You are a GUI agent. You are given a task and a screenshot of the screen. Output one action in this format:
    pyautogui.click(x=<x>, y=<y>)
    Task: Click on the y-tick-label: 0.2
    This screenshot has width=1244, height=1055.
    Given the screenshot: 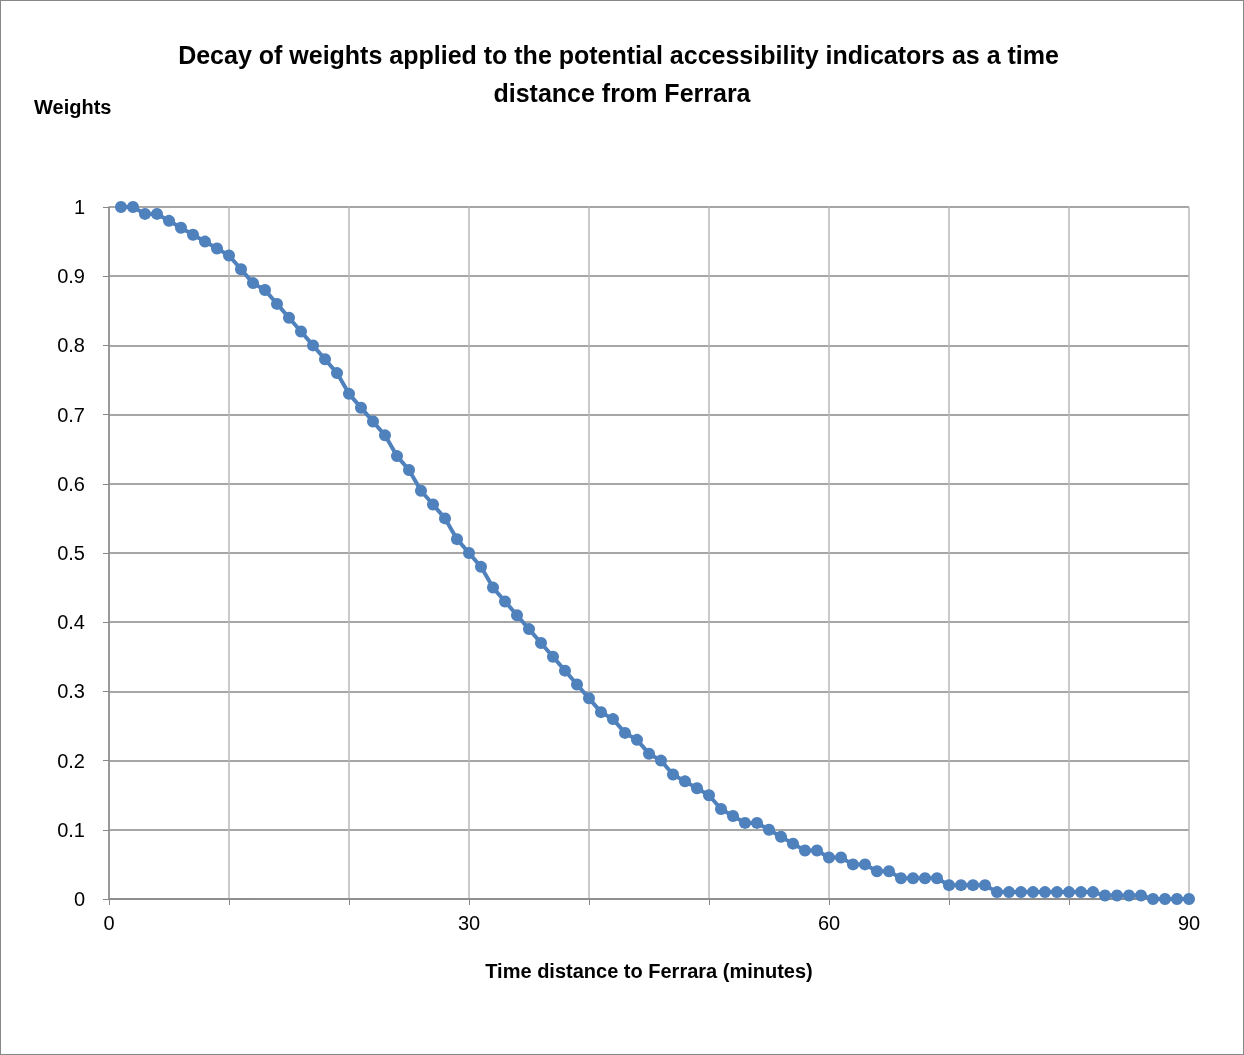 What is the action you would take?
    pyautogui.click(x=71, y=760)
    